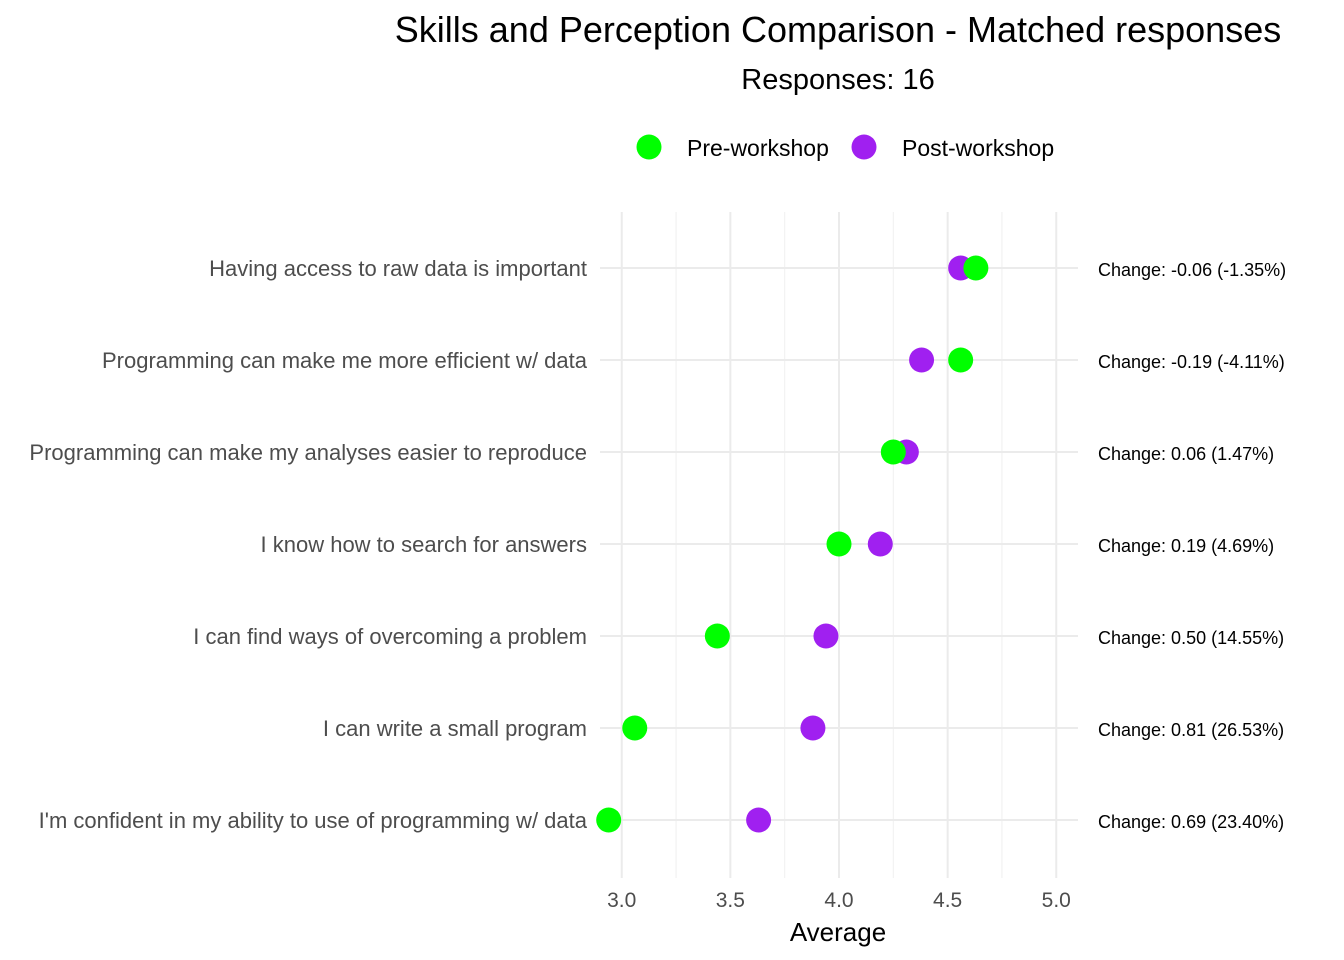  I want to click on x-tick-label: 5.0, so click(1056, 900).